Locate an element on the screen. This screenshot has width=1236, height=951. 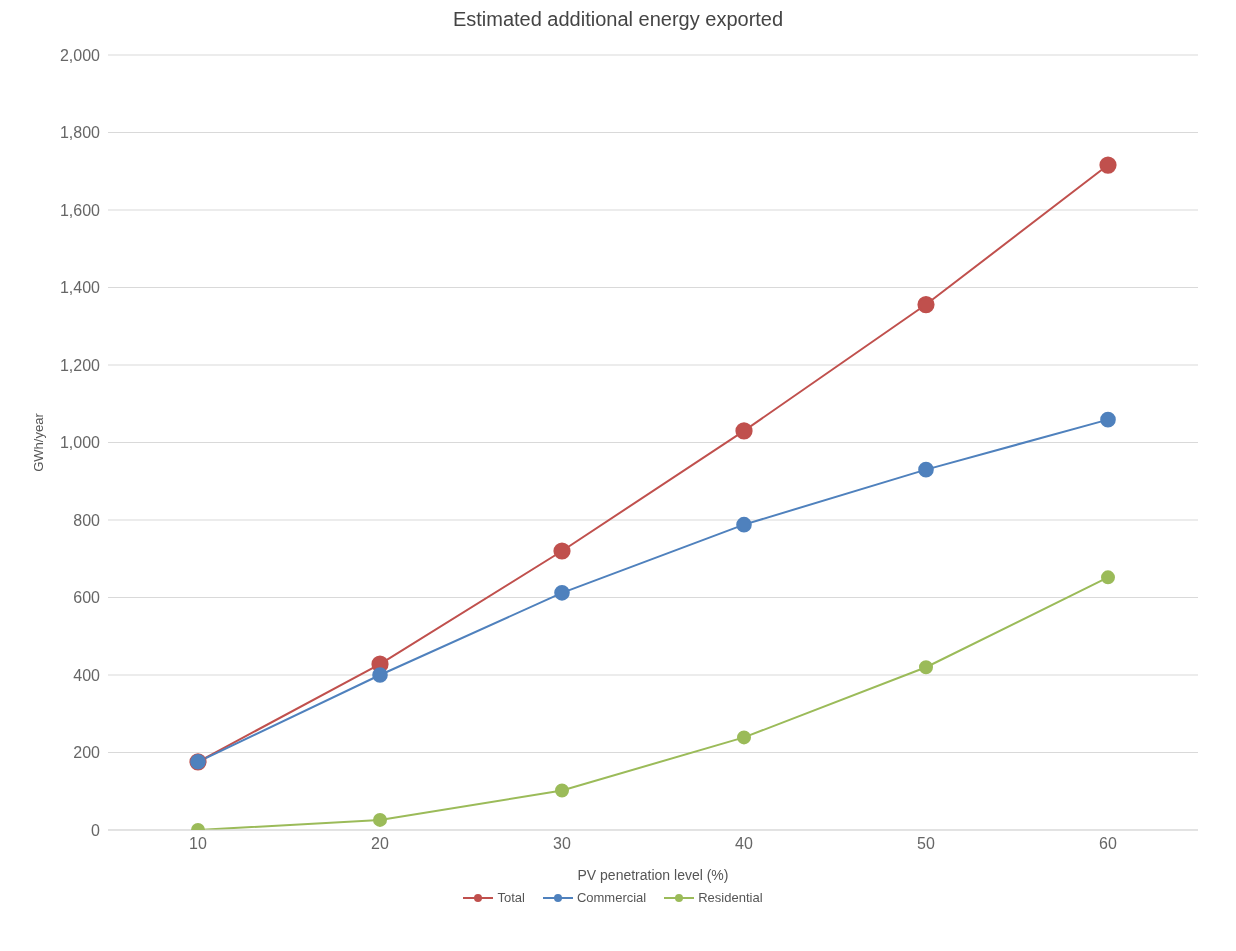
y-tick-label: 1,600 is located at coordinates (80, 210).